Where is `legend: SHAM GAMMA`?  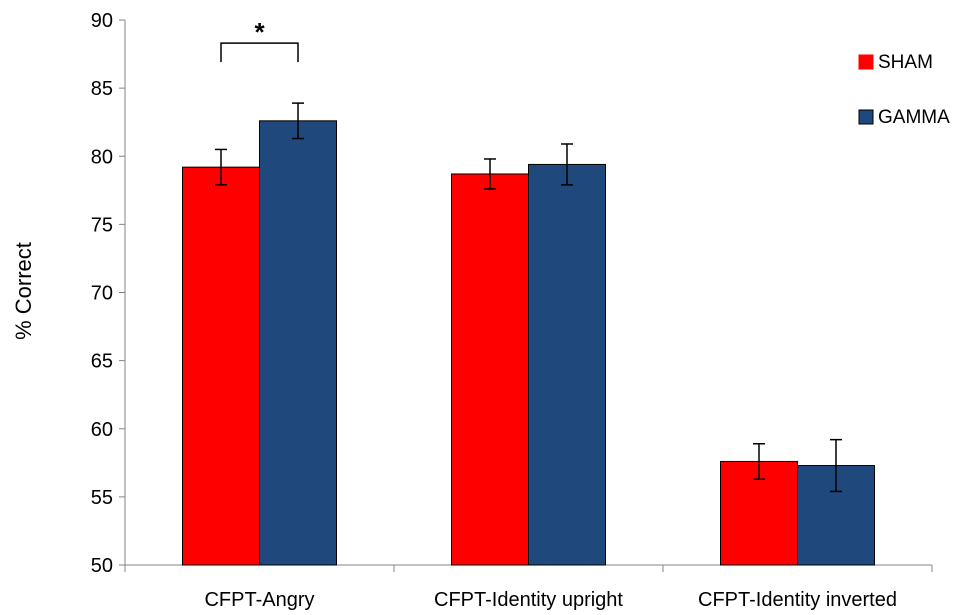 legend: SHAM GAMMA is located at coordinates (904, 90).